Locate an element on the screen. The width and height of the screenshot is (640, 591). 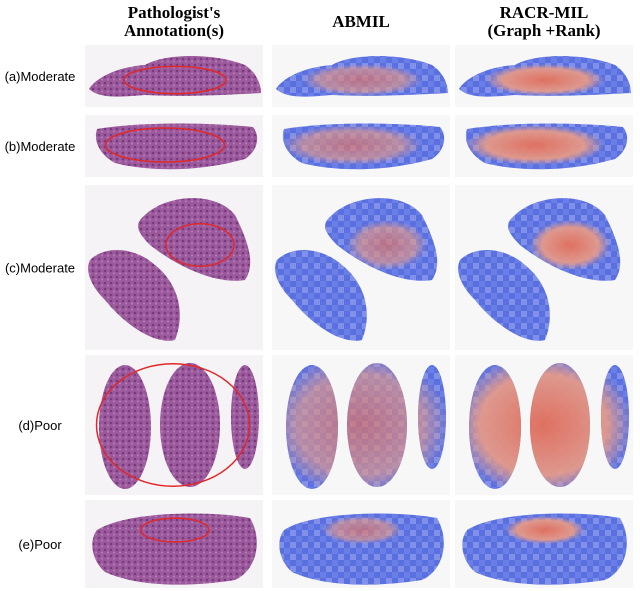
row-label: (e)Poor is located at coordinates (40, 544).